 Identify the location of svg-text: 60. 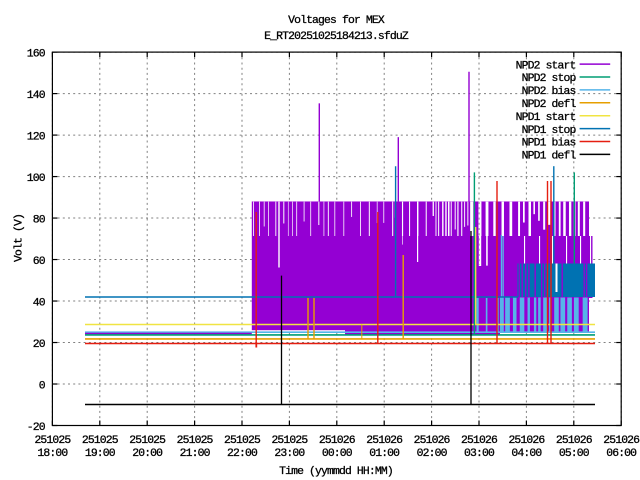
(39, 262).